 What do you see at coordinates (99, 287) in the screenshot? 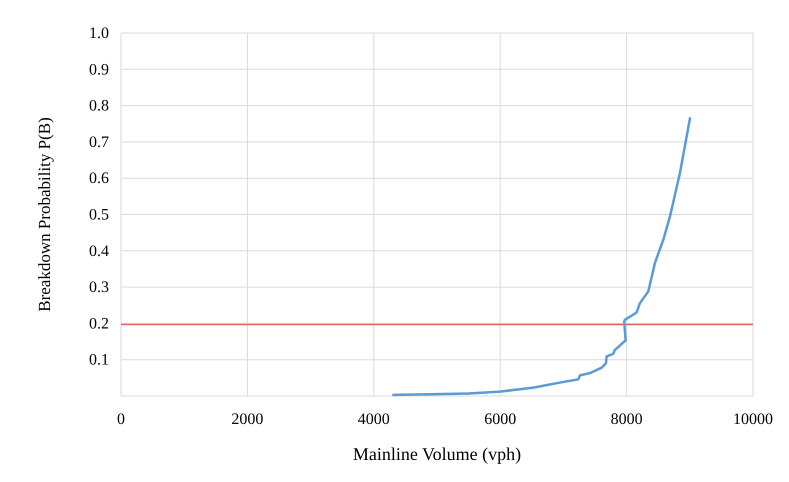
I see `y-tick-label: 0.3` at bounding box center [99, 287].